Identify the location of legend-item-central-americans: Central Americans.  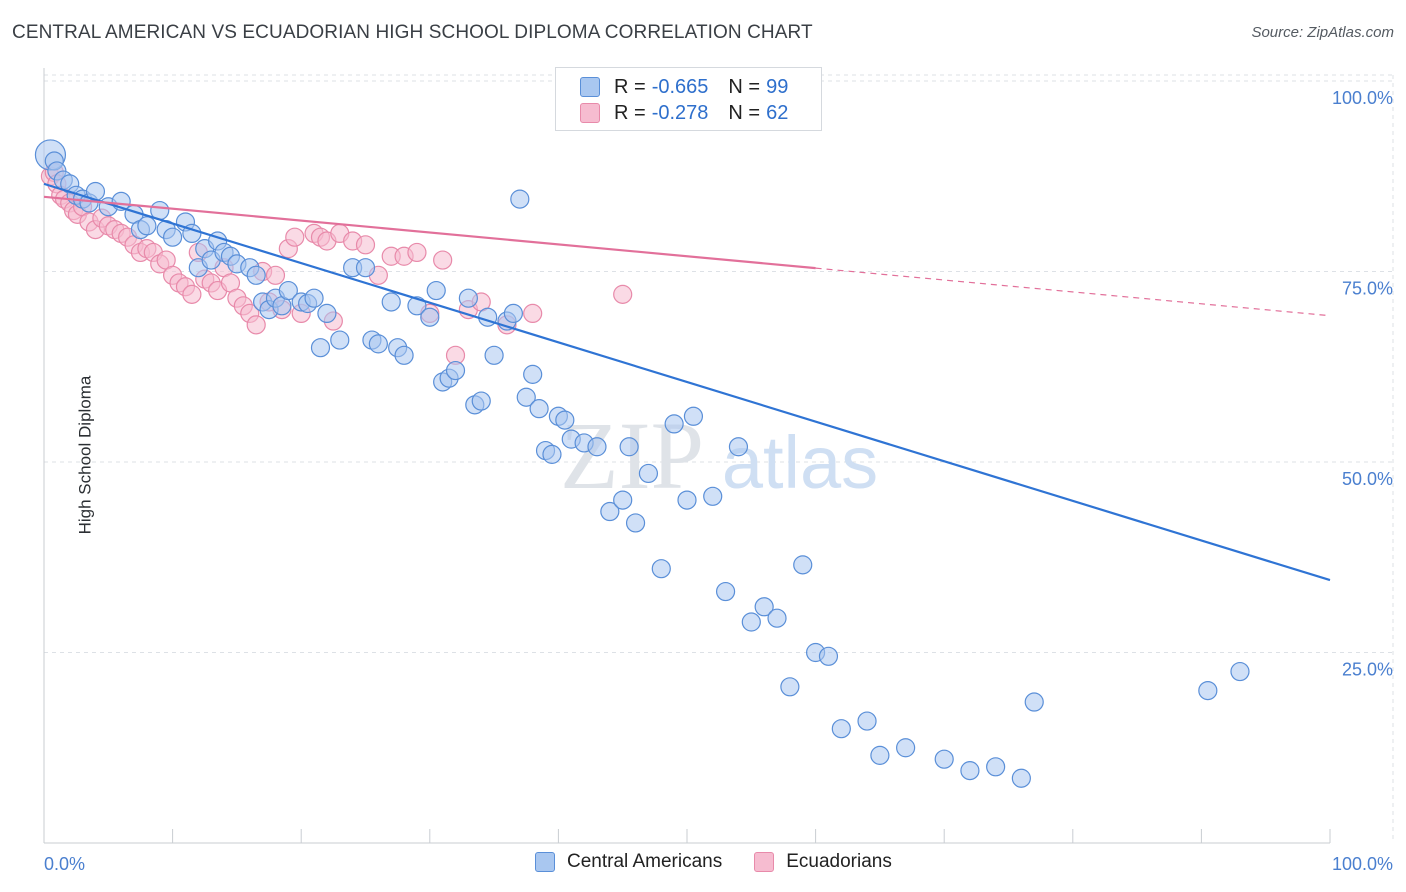
(628, 862).